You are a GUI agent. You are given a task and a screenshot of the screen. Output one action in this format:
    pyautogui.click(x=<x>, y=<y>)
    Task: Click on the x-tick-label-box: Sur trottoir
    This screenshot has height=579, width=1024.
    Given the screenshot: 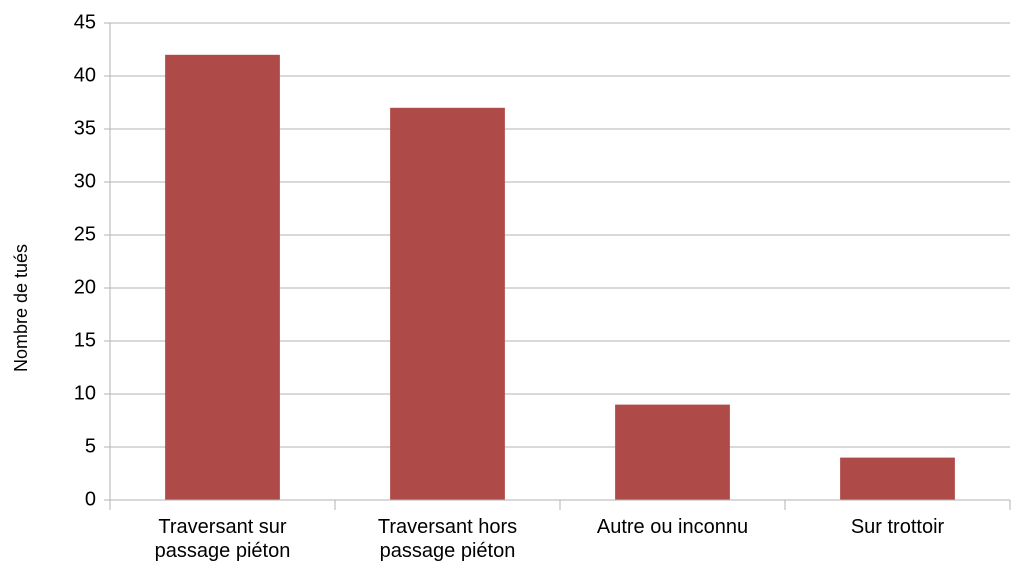 What is the action you would take?
    pyautogui.click(x=897, y=527)
    